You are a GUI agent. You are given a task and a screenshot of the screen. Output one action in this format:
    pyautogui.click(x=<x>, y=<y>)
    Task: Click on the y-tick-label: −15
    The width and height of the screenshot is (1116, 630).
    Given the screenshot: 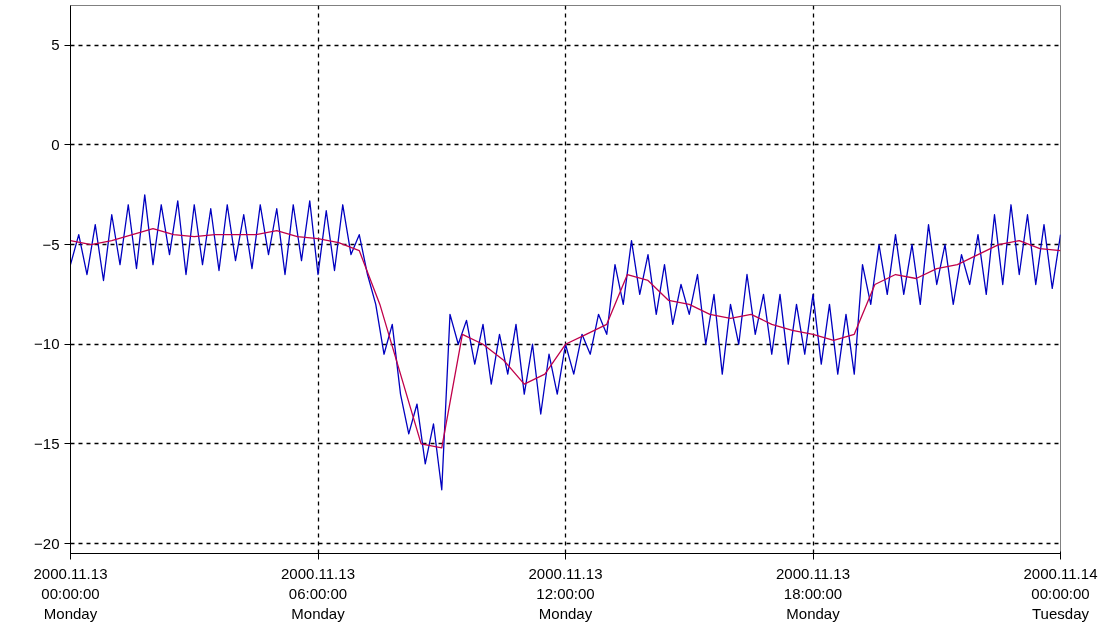 What is the action you would take?
    pyautogui.click(x=47, y=443)
    